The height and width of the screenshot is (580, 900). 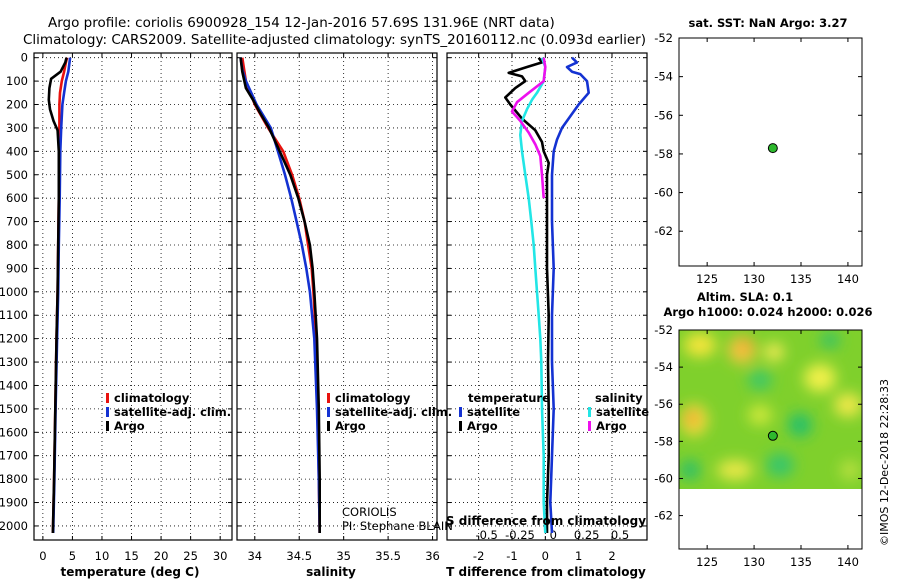 I want to click on depth-tick-label: 1400, so click(x=14, y=385).